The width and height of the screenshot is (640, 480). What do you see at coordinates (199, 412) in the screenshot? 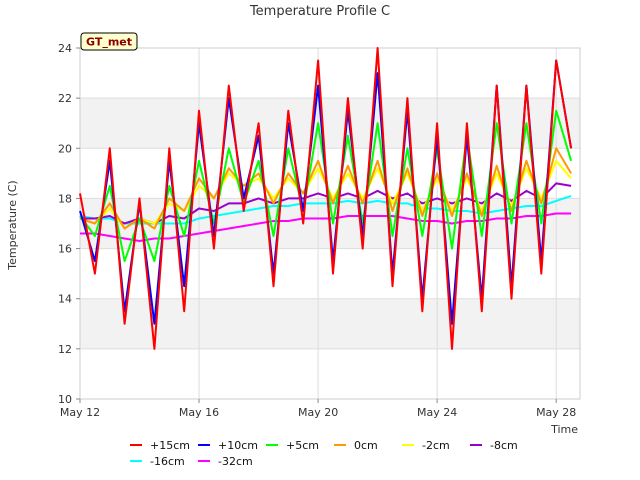
I see `x-tick-label: May 16` at bounding box center [199, 412].